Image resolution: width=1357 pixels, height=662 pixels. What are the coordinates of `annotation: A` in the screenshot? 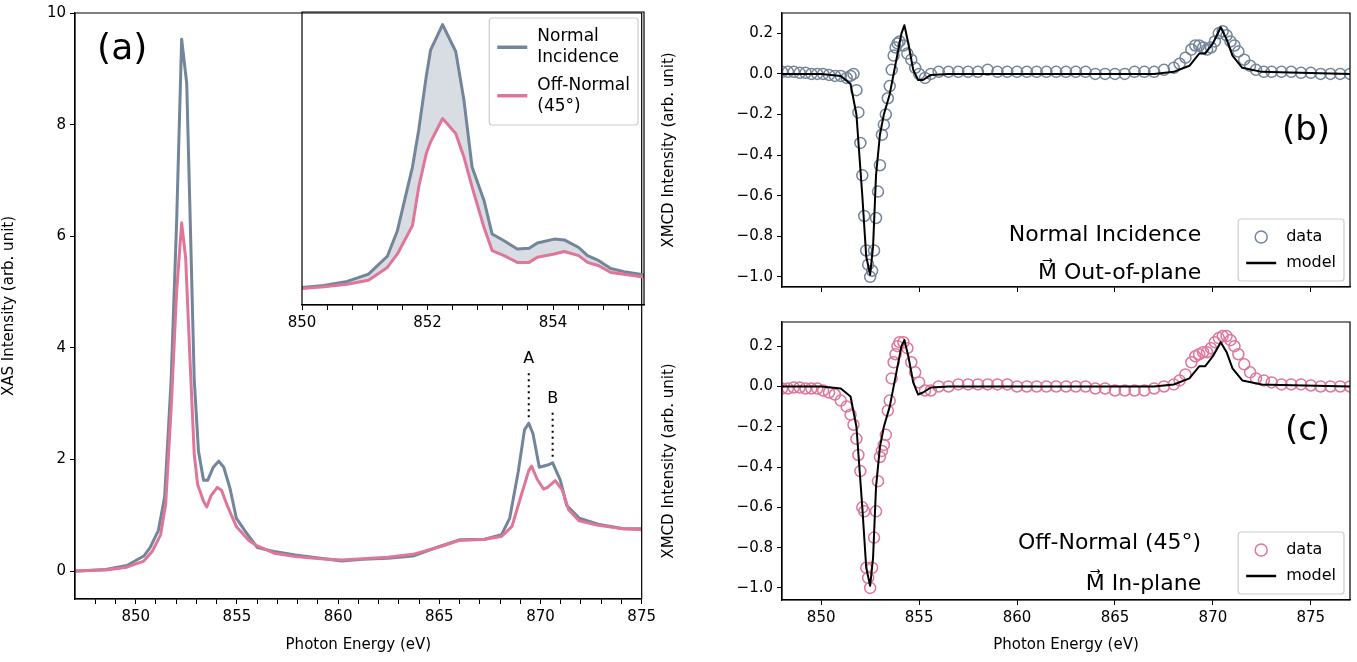 It's located at (529, 358).